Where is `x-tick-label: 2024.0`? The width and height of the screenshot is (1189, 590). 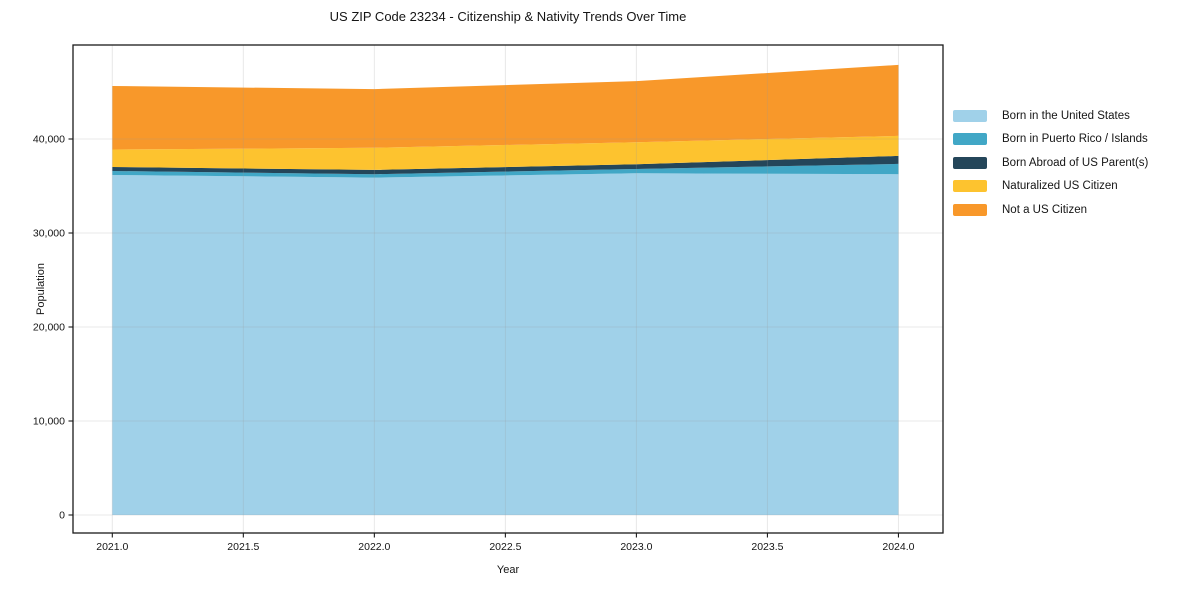
x-tick-label: 2024.0 is located at coordinates (898, 547).